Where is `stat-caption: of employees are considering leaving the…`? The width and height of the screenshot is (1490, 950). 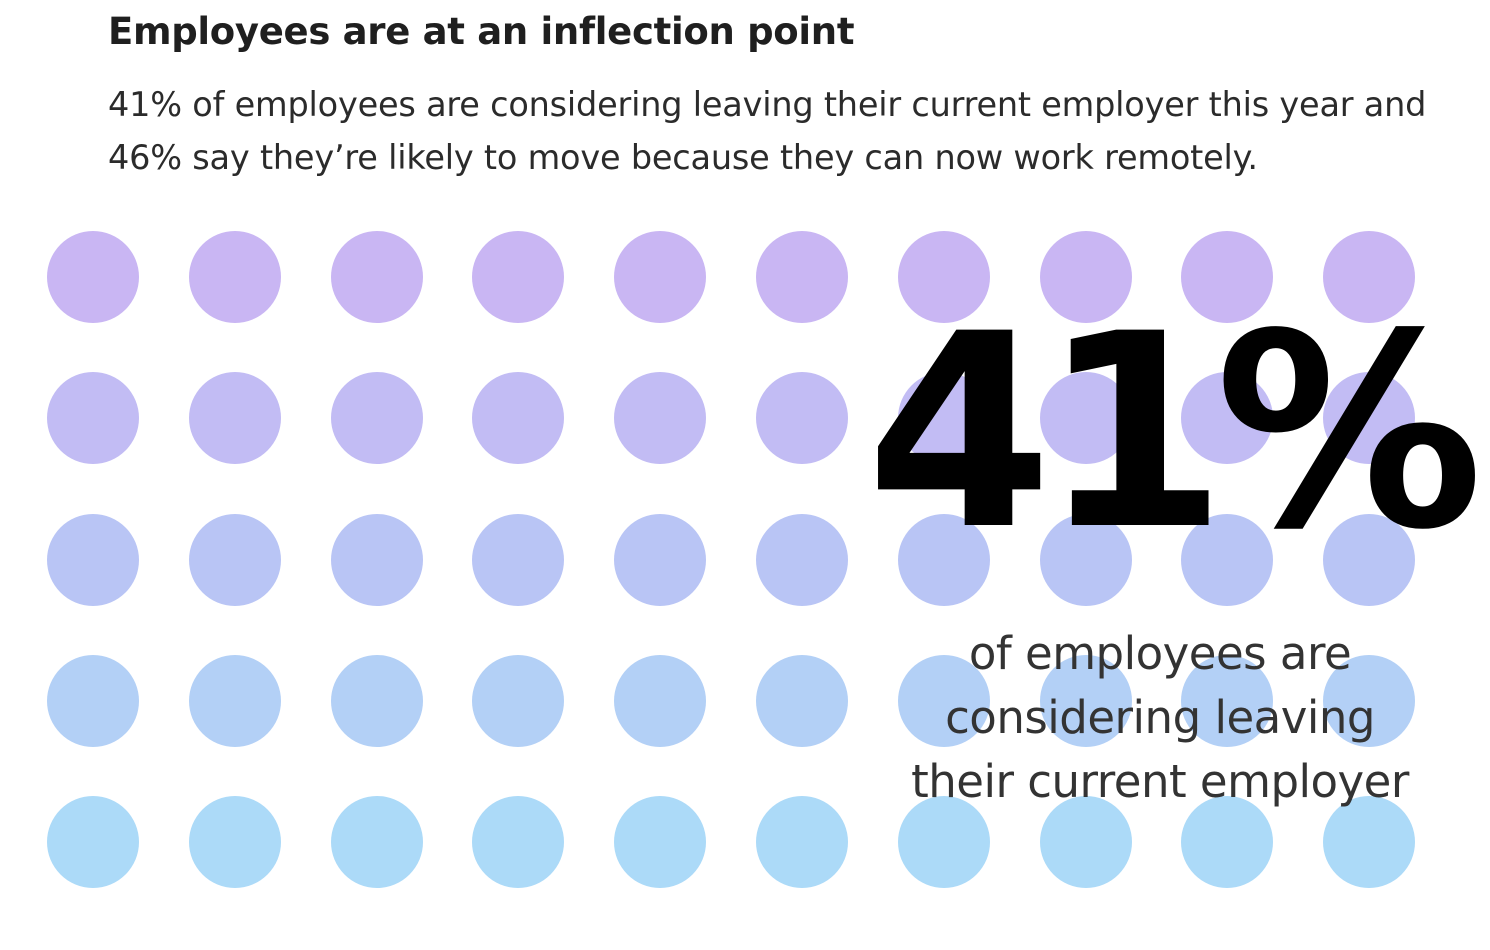
stat-caption: of employees are considering leaving the… is located at coordinates (1160, 718).